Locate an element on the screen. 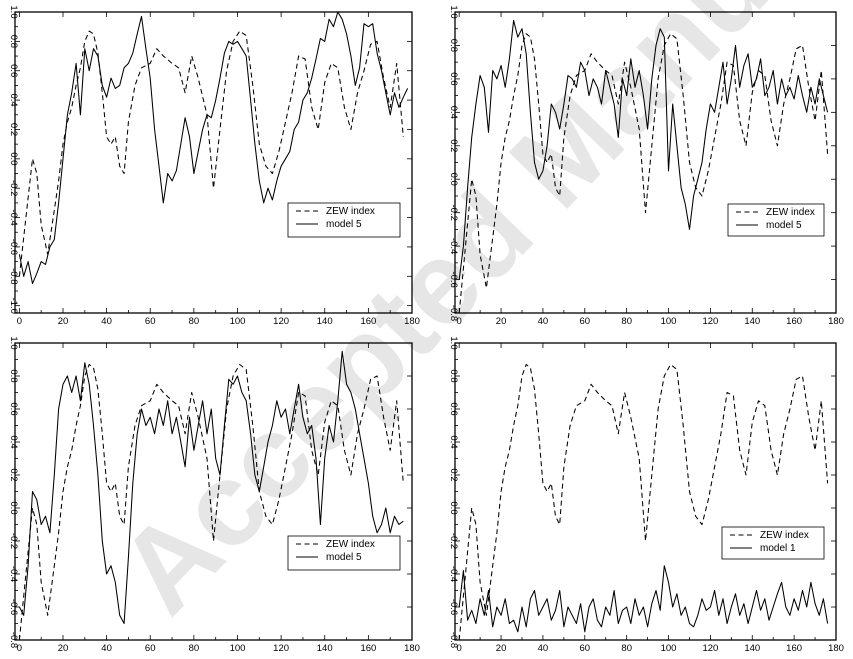  y-tick-label: -1.0 is located at coordinates (13, 306).